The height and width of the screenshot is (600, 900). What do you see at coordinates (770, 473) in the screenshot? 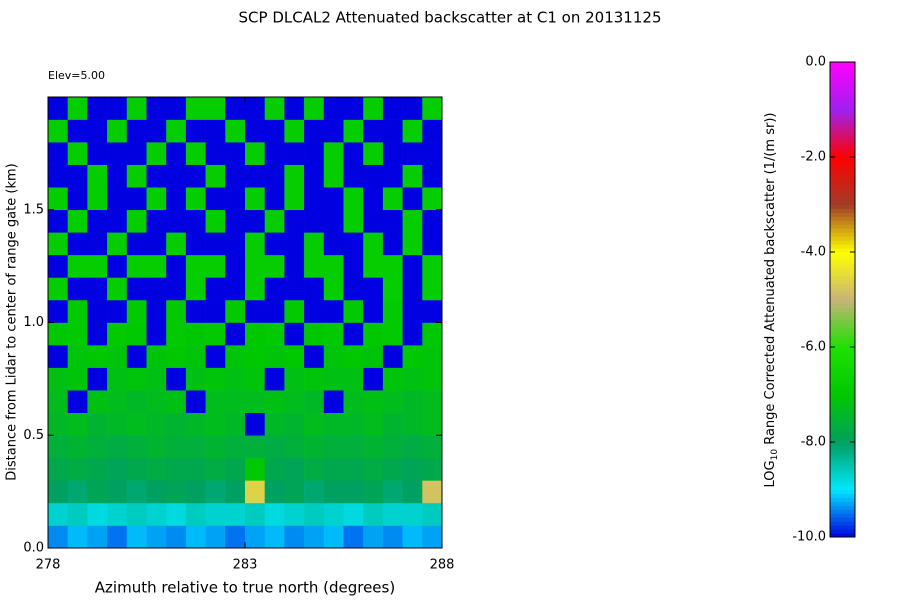
I see `colorbar-label-prefix: LOG` at bounding box center [770, 473].